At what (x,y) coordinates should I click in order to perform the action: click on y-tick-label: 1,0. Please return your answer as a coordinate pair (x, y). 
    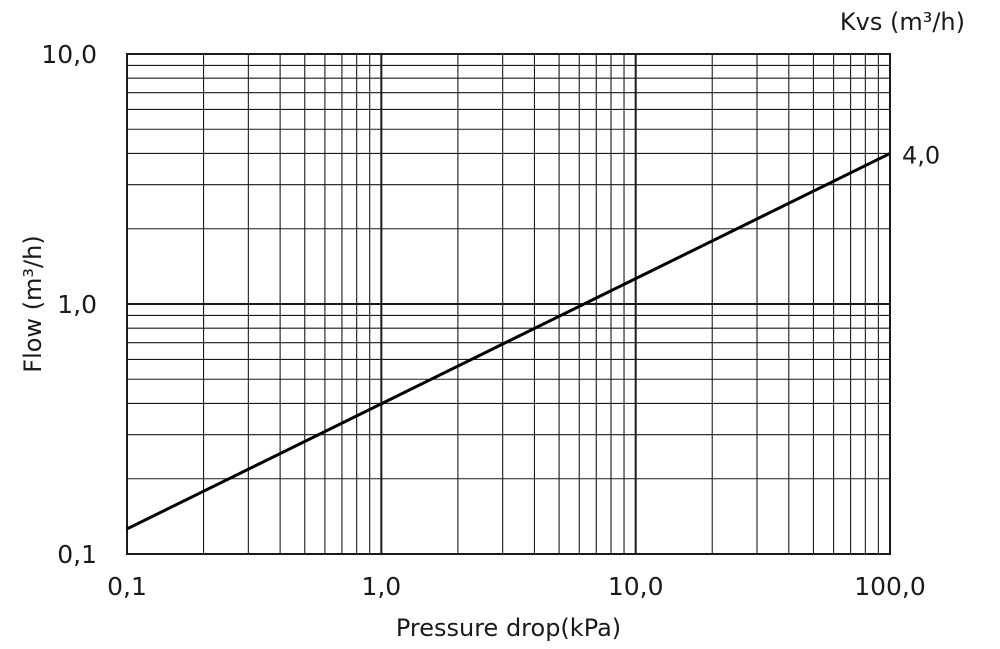
    Looking at the image, I should click on (77, 304).